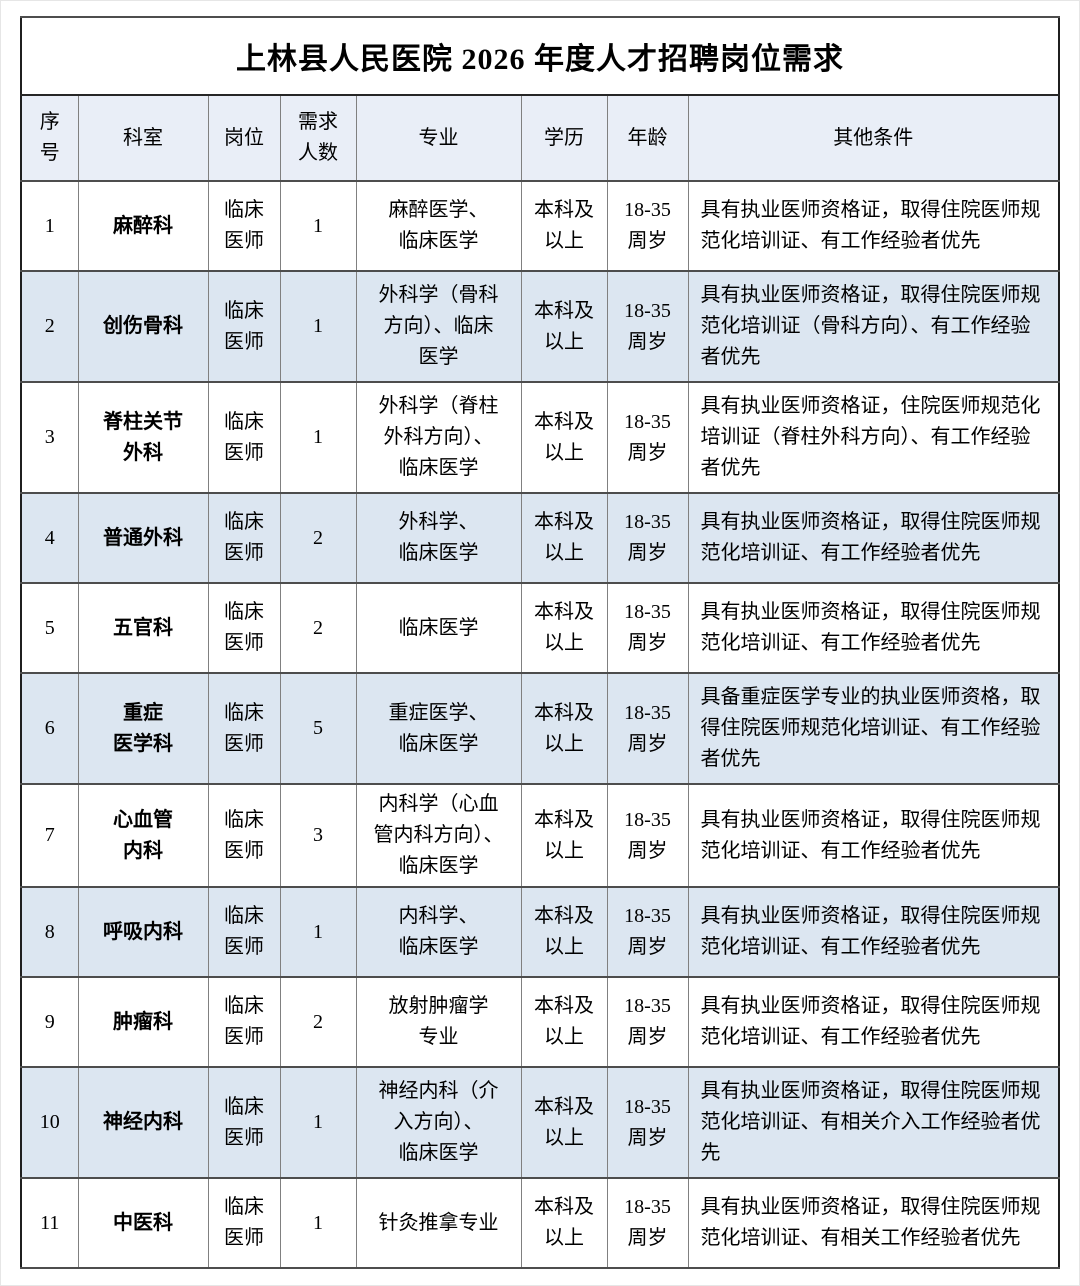  Describe the element at coordinates (873, 437) in the screenshot. I see `cell-other: 具有执业医师资格证，住院医师规范化培训证（脊柱外科方向）、有工作经验者优先` at that location.